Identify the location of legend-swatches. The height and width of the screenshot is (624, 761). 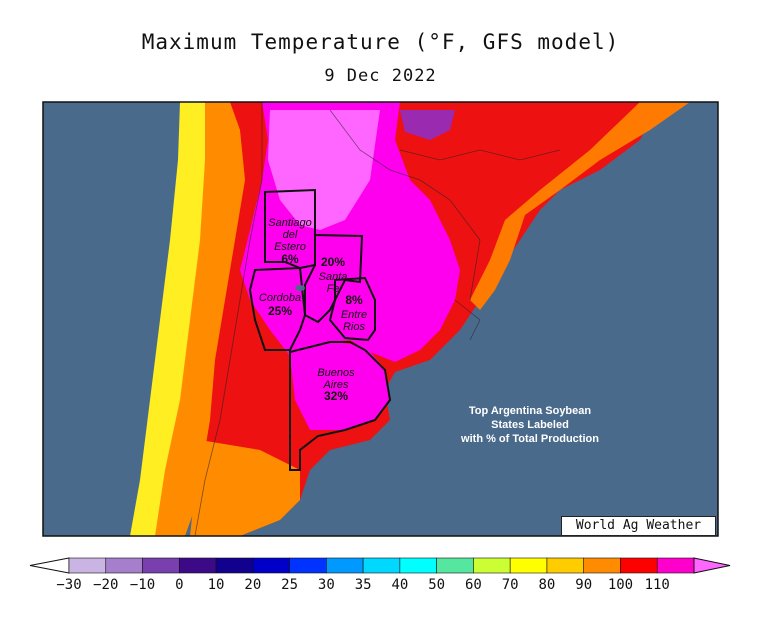
(380, 565).